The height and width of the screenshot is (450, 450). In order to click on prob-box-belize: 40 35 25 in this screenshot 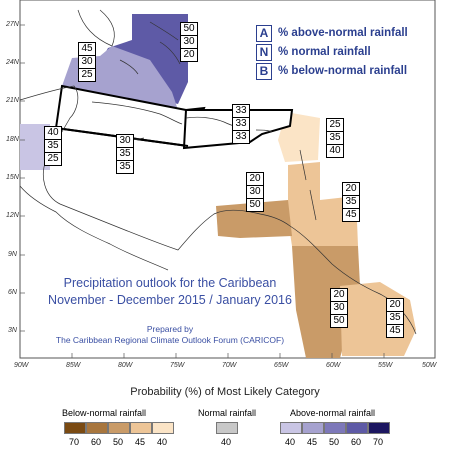, I will do `click(53, 146)`.